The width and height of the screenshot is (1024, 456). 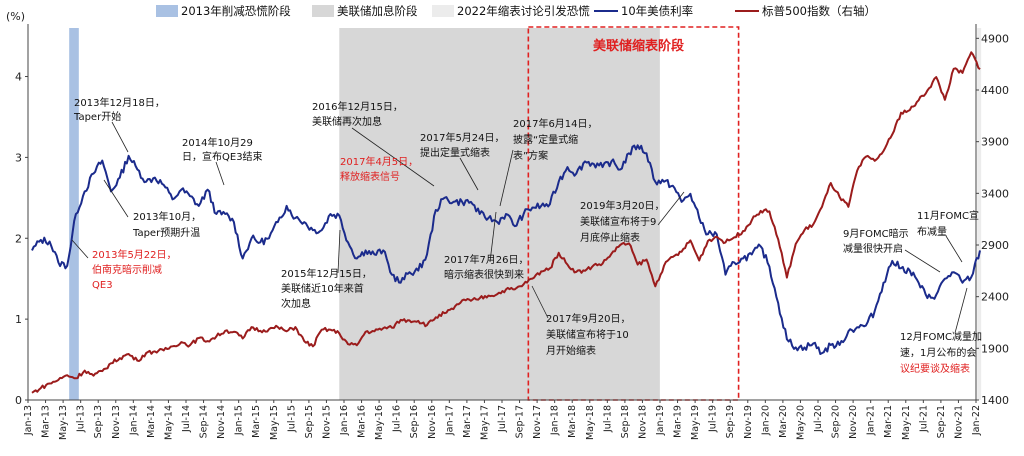 What do you see at coordinates (462, 137) in the screenshot?
I see `anno-line: 2017年5月24日，` at bounding box center [462, 137].